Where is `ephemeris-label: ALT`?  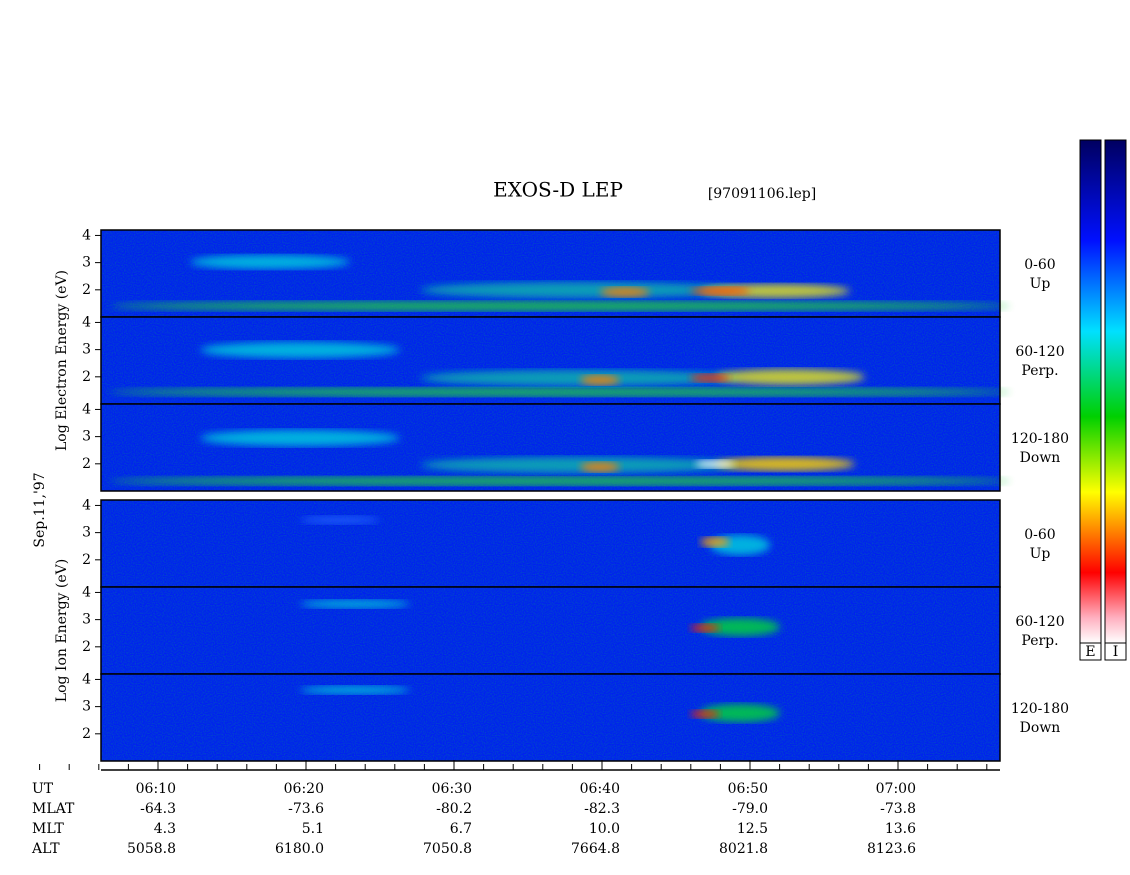
ephemeris-label: ALT is located at coordinates (45, 849).